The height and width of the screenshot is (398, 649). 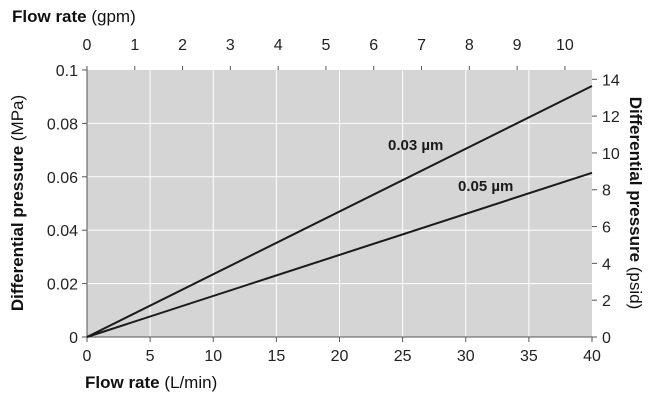 What do you see at coordinates (62, 178) in the screenshot?
I see `y-tick-label: 0.06` at bounding box center [62, 178].